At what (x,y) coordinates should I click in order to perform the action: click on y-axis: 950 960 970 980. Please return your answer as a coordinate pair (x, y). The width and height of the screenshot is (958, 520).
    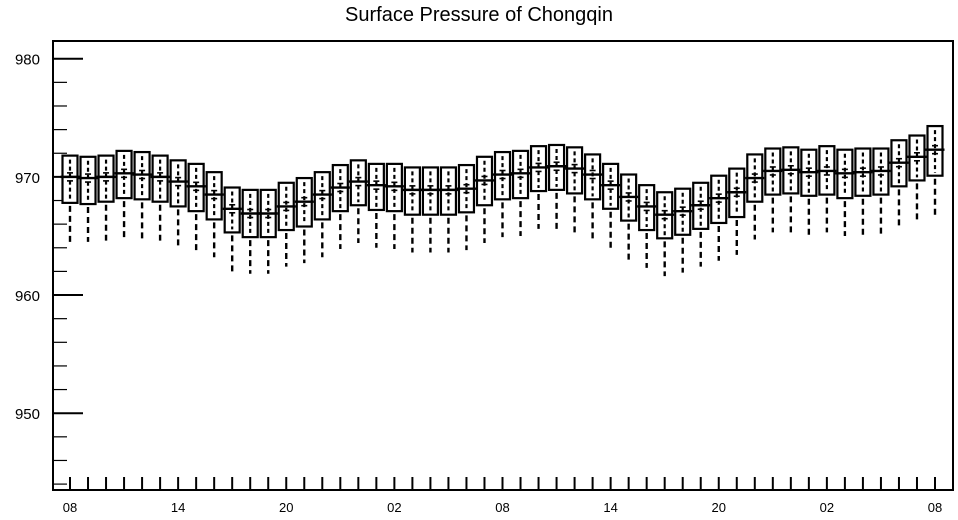
    Looking at the image, I should click on (49, 268).